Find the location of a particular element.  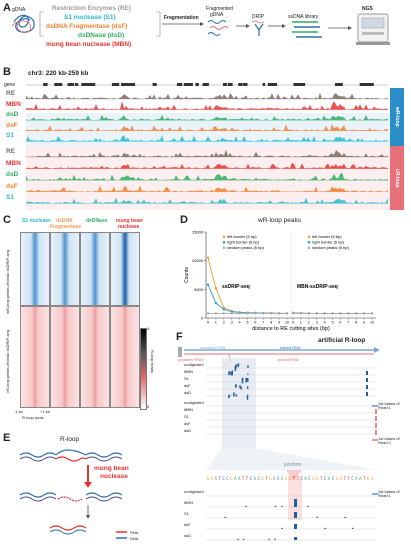

ngs-machine-icon is located at coordinates (373, 29).